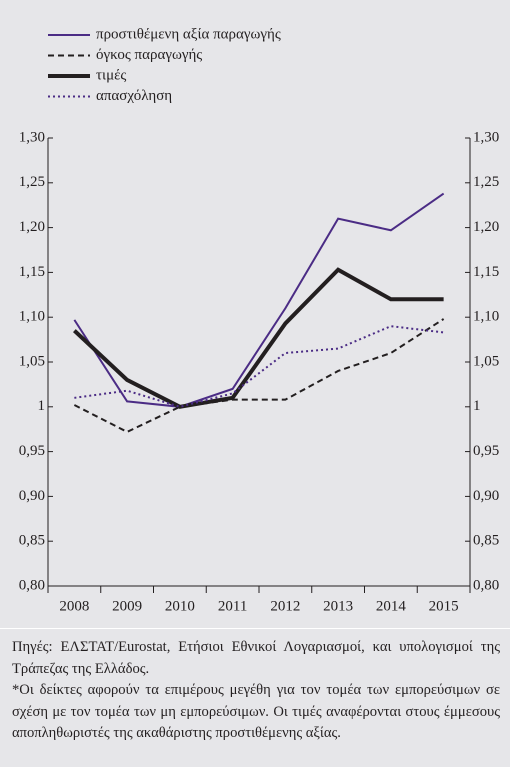 Image resolution: width=510 pixels, height=767 pixels. Describe the element at coordinates (486, 496) in the screenshot. I see `y2-tick-label: 0,90` at that location.